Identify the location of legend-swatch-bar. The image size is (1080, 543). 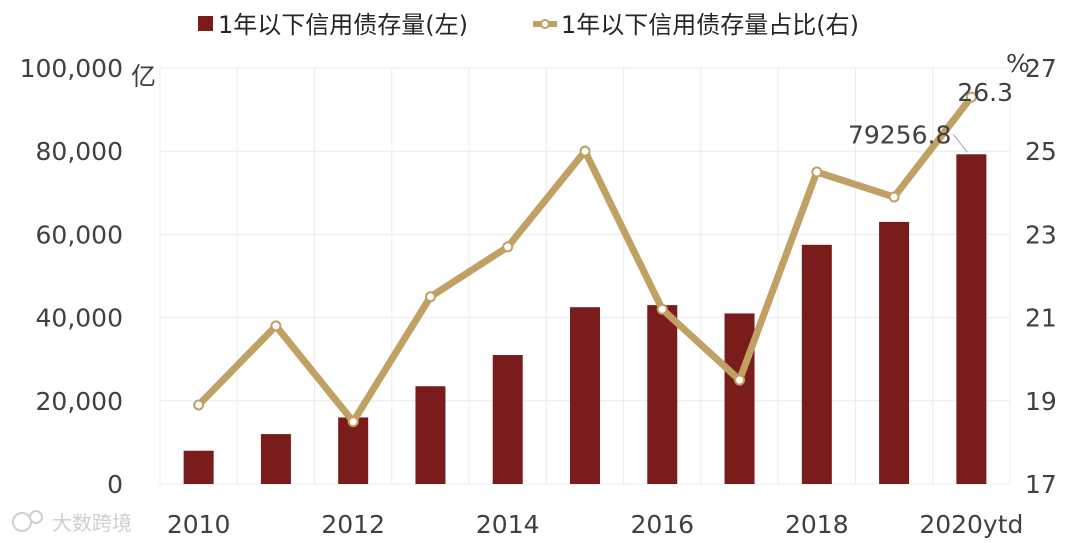
(205, 23).